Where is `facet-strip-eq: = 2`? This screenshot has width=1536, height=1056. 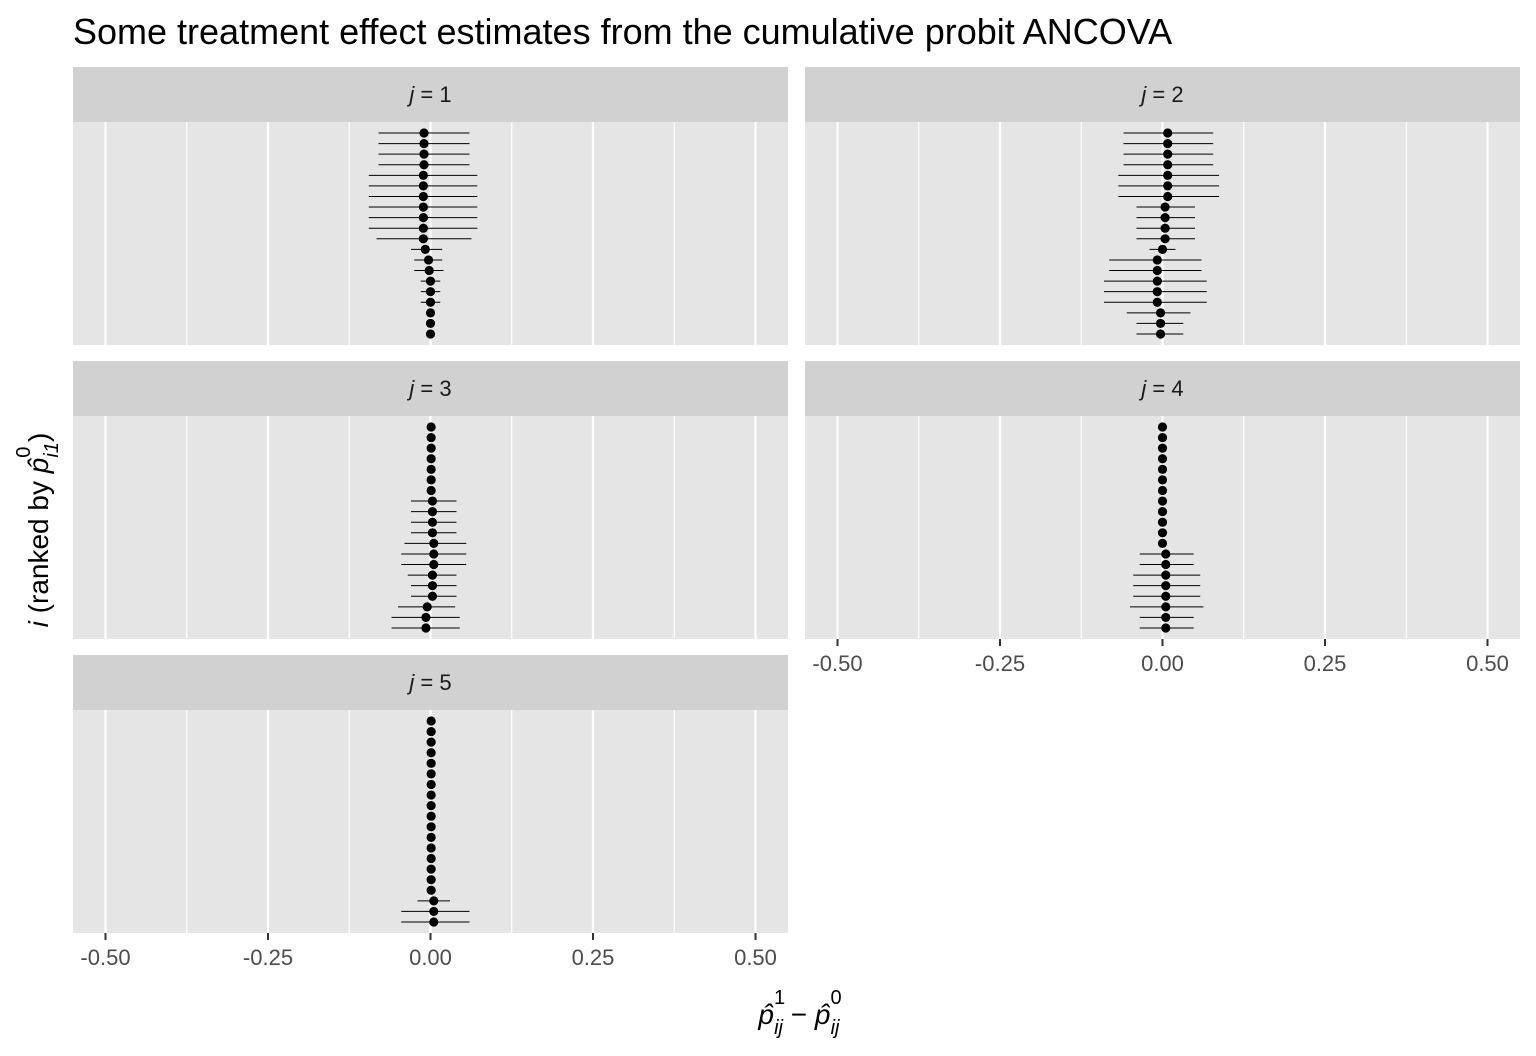 facet-strip-eq: = 2 is located at coordinates (1164, 94).